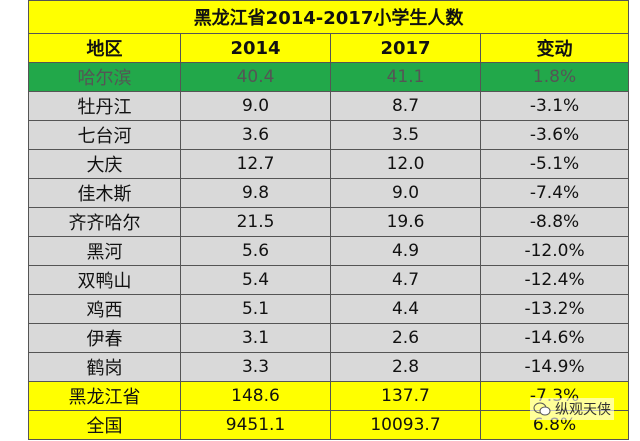 The image size is (640, 441). I want to click on region-cell: 哈尔滨, so click(104, 77).